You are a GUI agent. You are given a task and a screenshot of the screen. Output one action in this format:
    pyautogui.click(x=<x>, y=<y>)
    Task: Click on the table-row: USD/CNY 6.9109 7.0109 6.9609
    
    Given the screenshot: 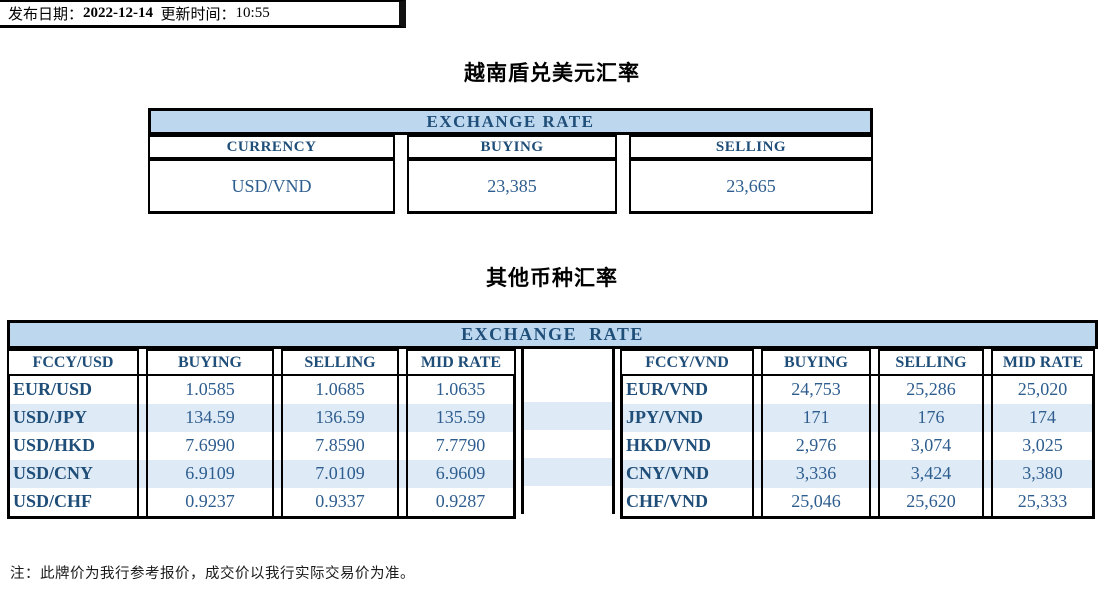 What is the action you would take?
    pyautogui.click(x=261, y=474)
    